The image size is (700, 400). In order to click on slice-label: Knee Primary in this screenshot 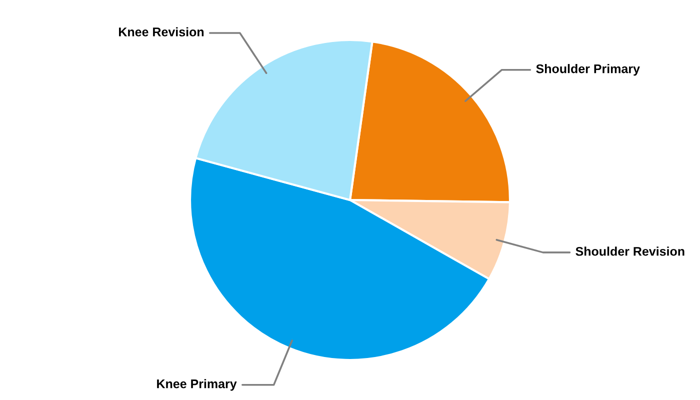, I will do `click(197, 385)`.